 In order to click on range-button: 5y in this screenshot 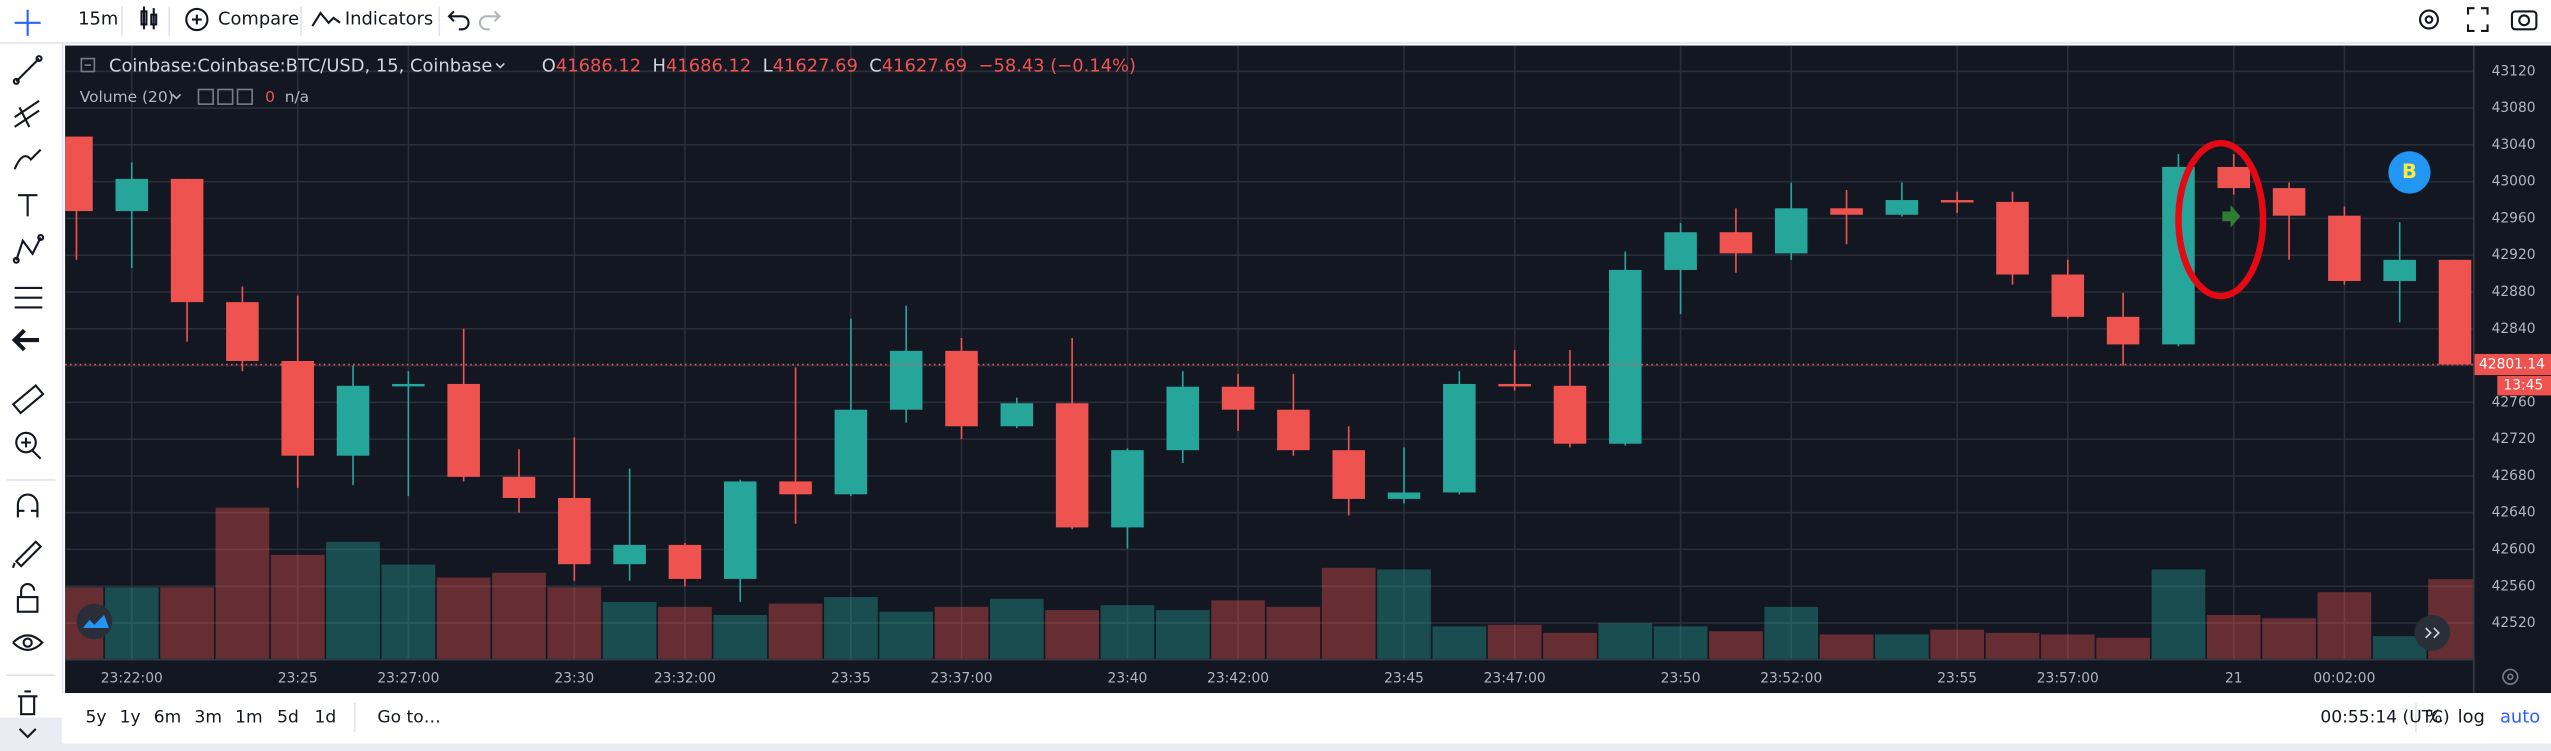, I will do `click(95, 717)`.